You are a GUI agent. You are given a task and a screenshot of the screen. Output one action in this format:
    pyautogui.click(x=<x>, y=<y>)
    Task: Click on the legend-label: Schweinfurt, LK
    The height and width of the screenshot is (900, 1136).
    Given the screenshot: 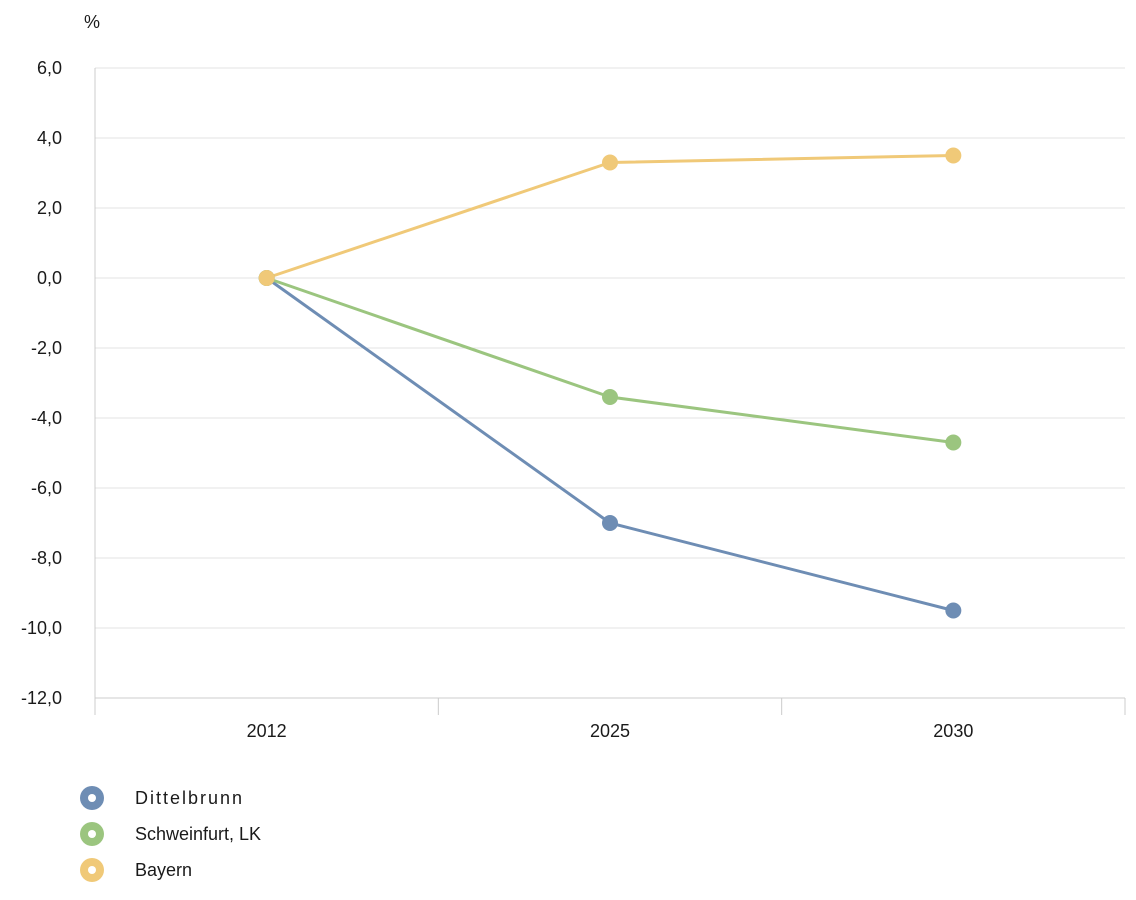 What is the action you would take?
    pyautogui.click(x=198, y=833)
    